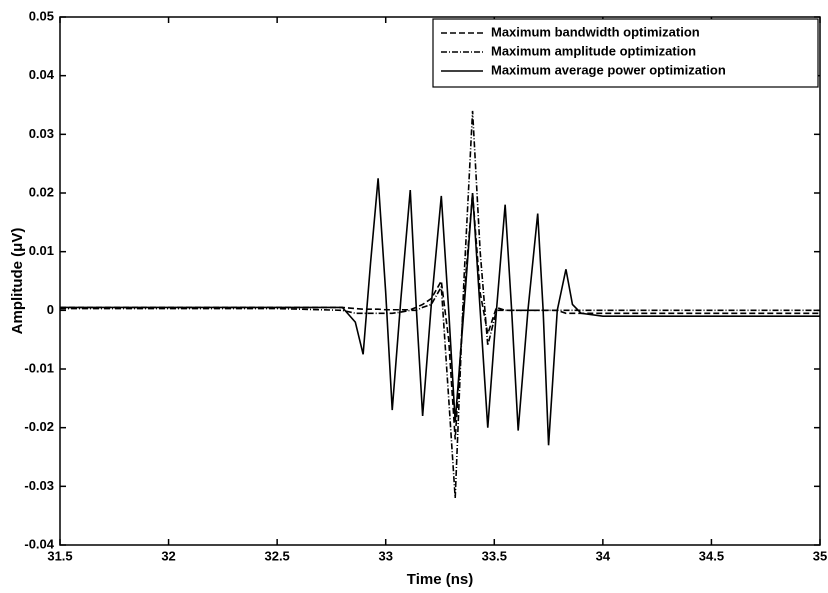 The height and width of the screenshot is (593, 828). I want to click on y-tick-label: 0.04, so click(42, 74).